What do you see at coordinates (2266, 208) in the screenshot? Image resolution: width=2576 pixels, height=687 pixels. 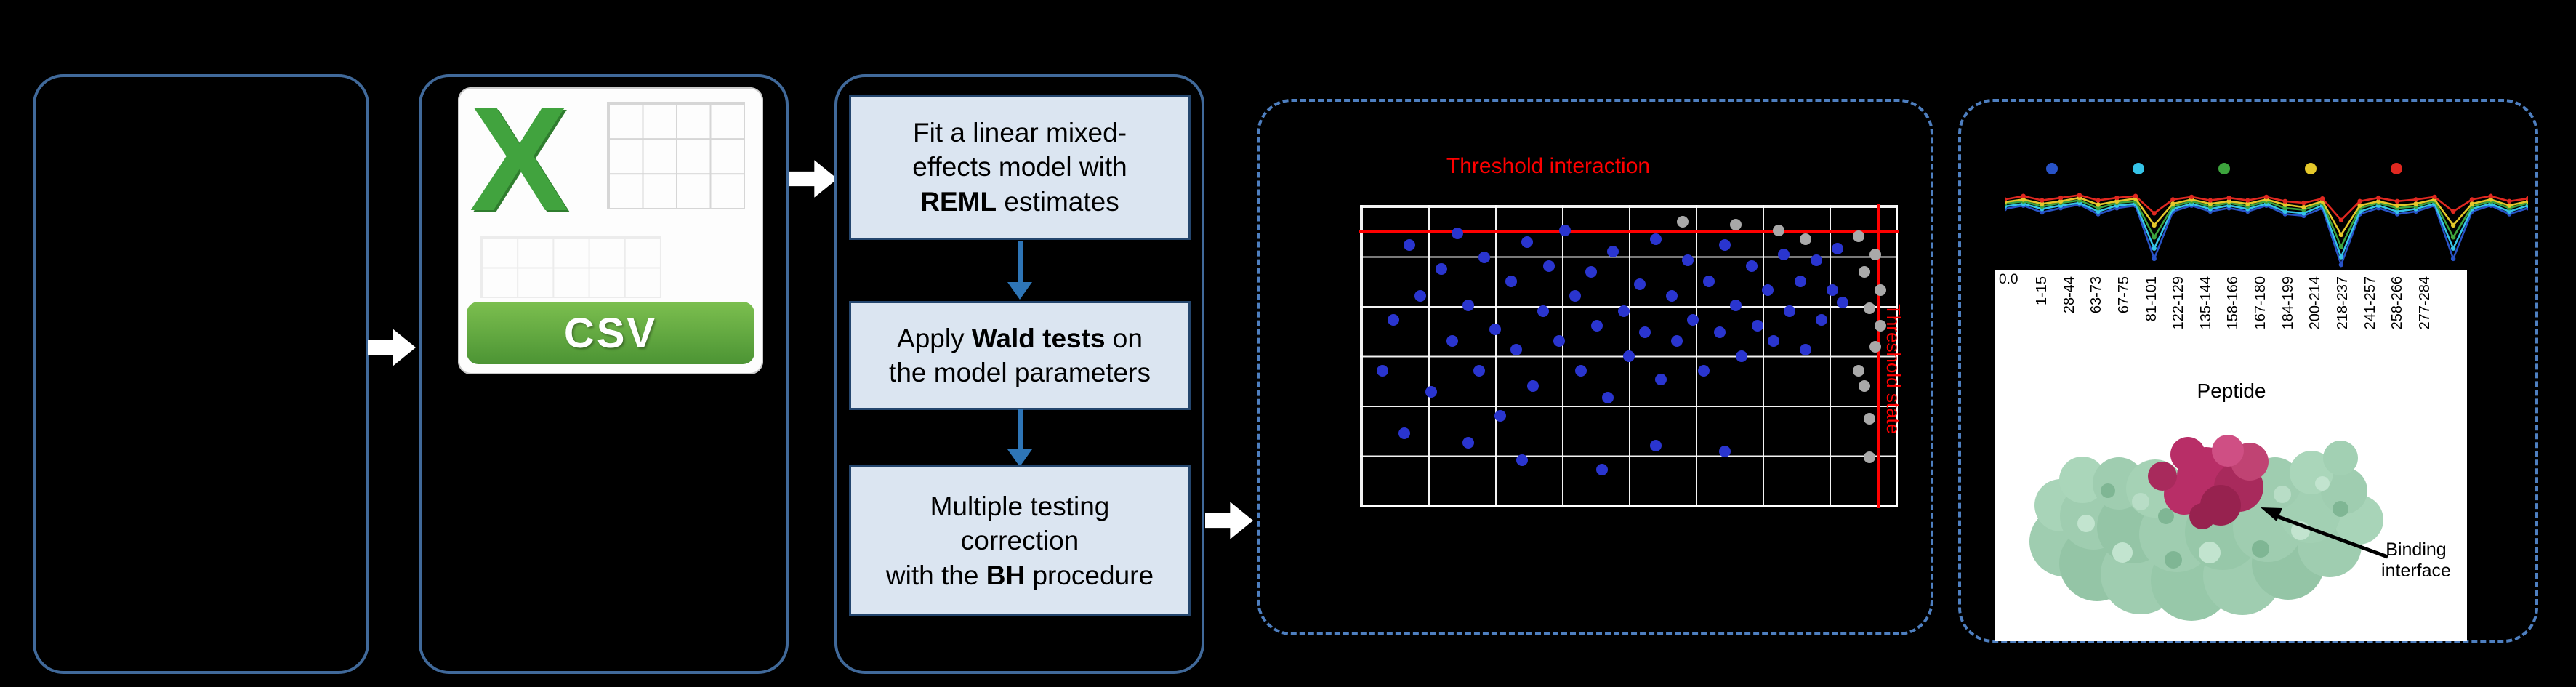 I see `uptake-line-red` at bounding box center [2266, 208].